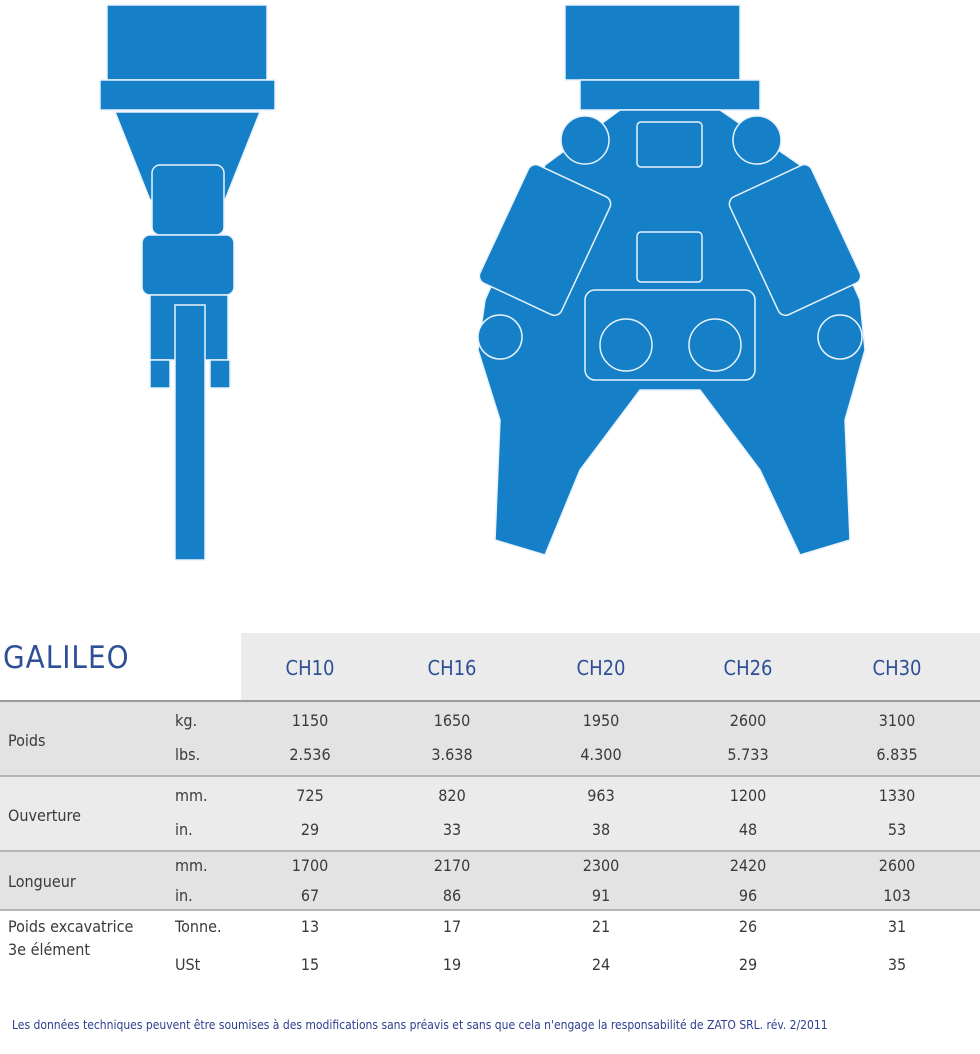  Describe the element at coordinates (187, 282) in the screenshot. I see `side-view-illustration` at that location.